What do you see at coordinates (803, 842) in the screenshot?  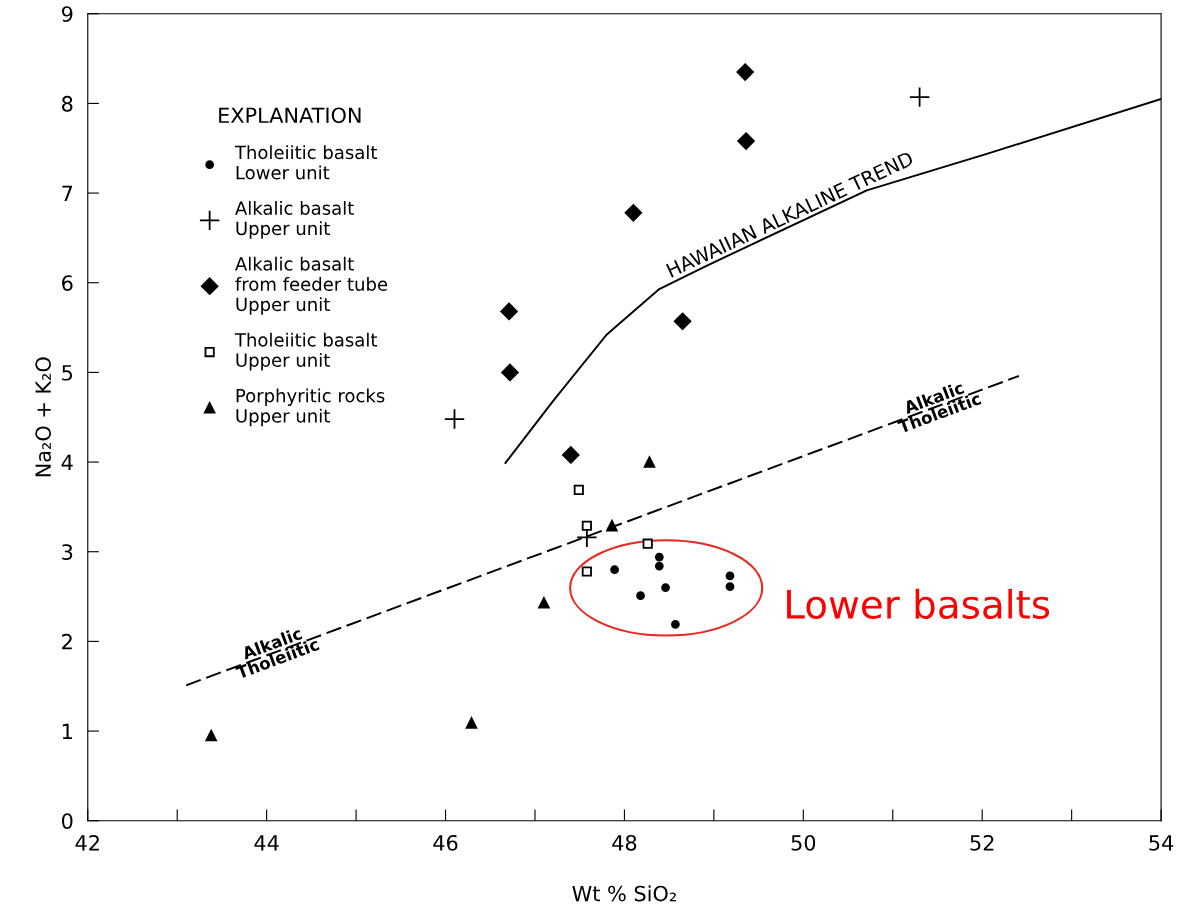 I see `x-tick-label: 50` at bounding box center [803, 842].